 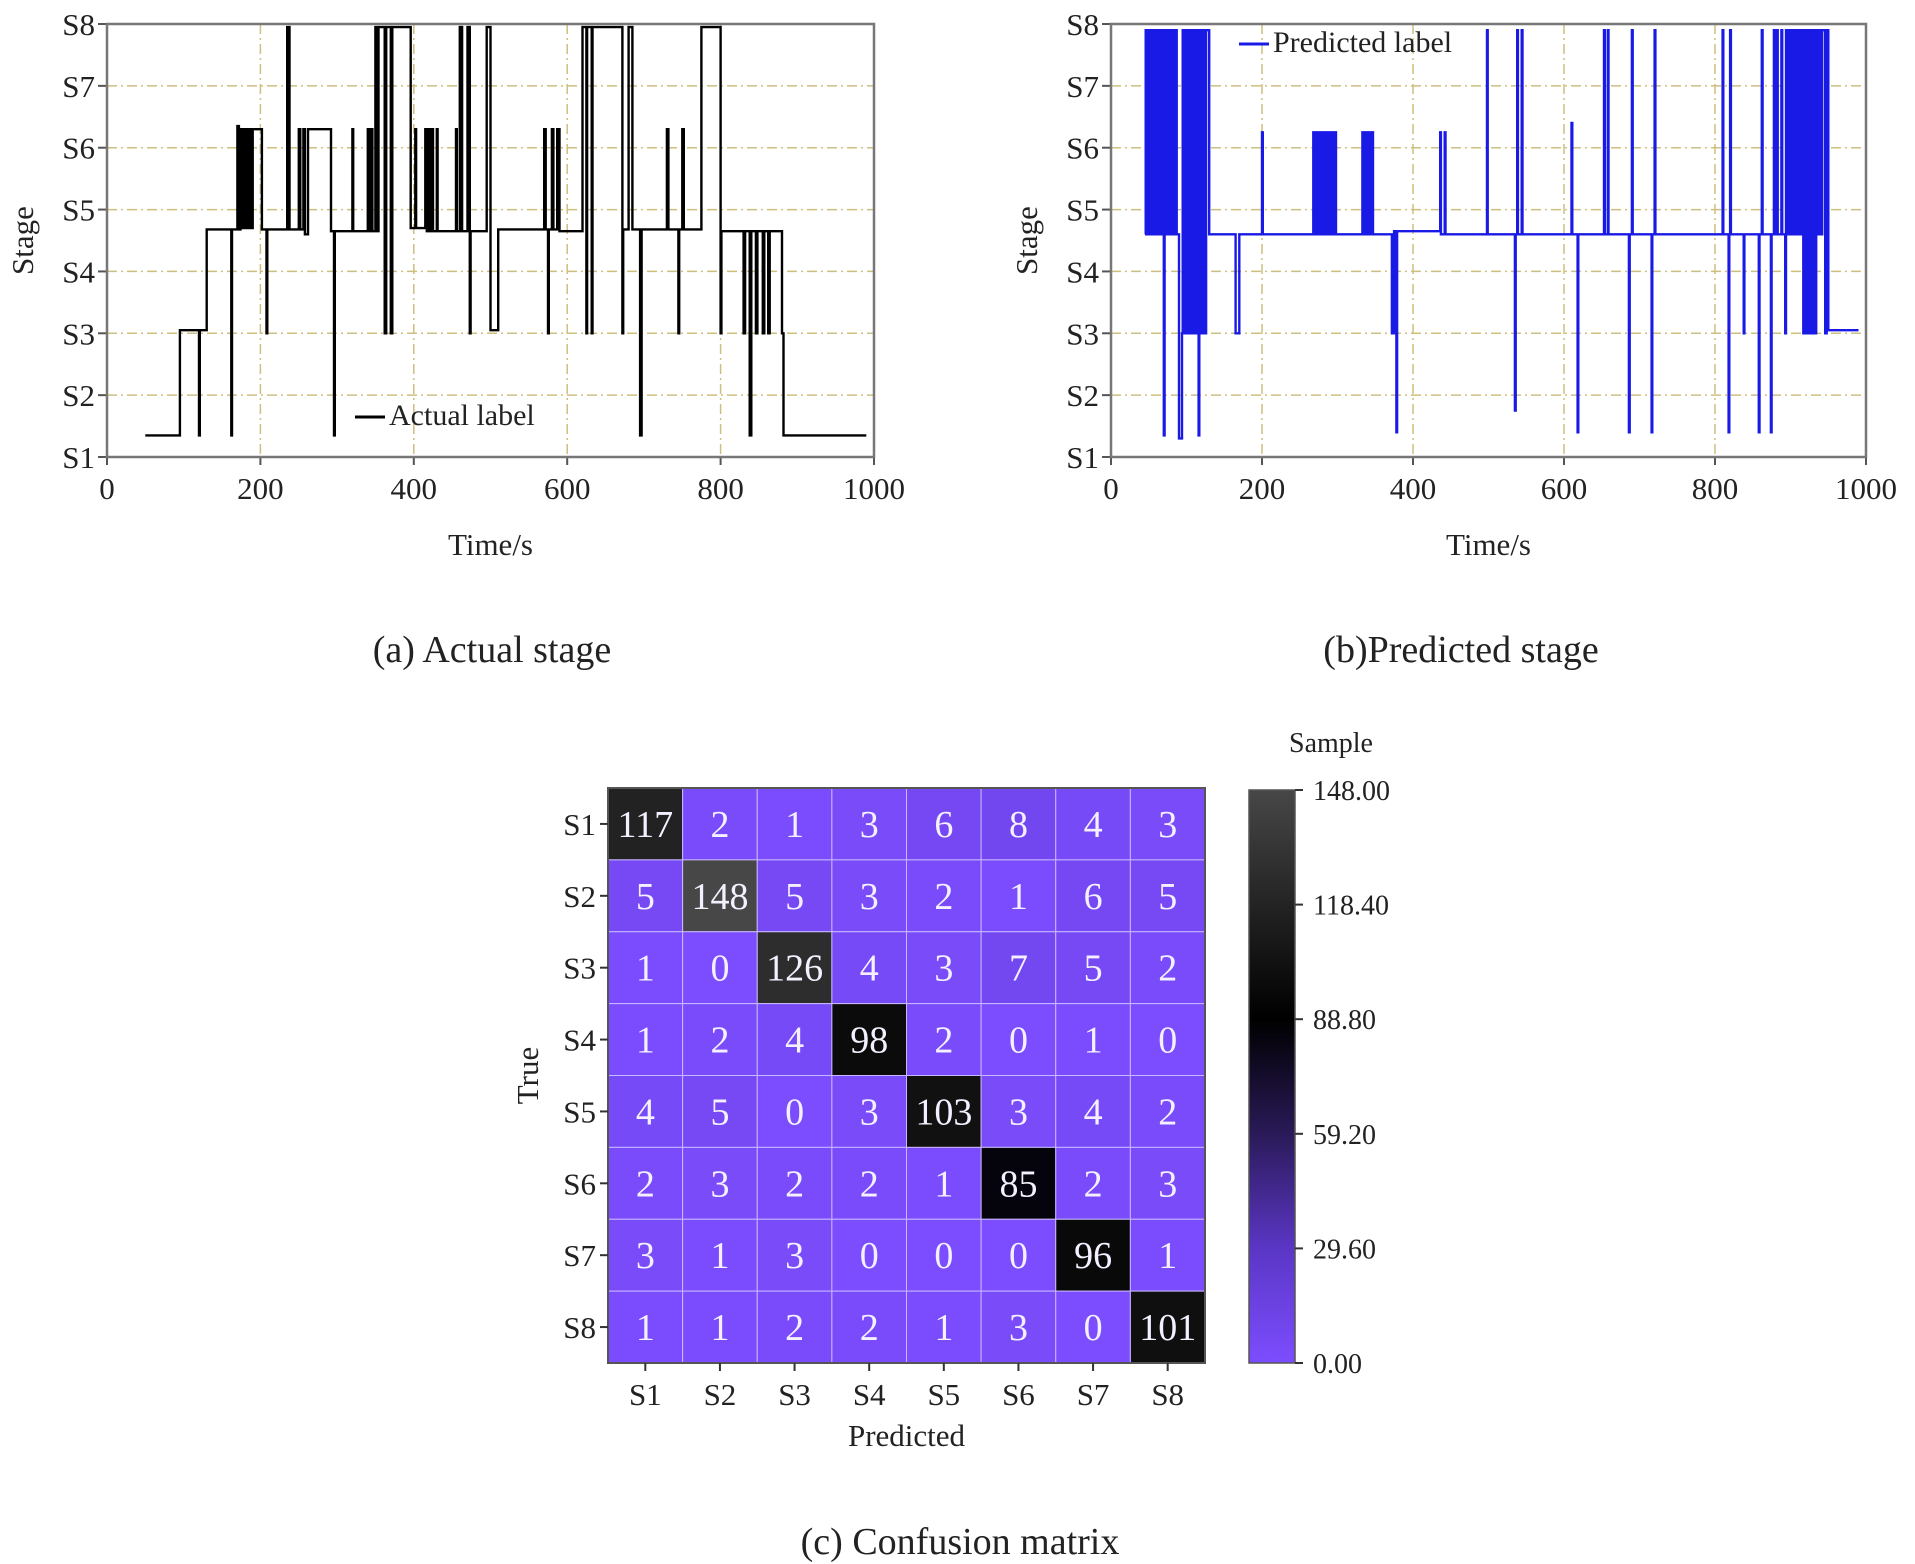 What do you see at coordinates (579, 1040) in the screenshot?
I see `row-label: S4` at bounding box center [579, 1040].